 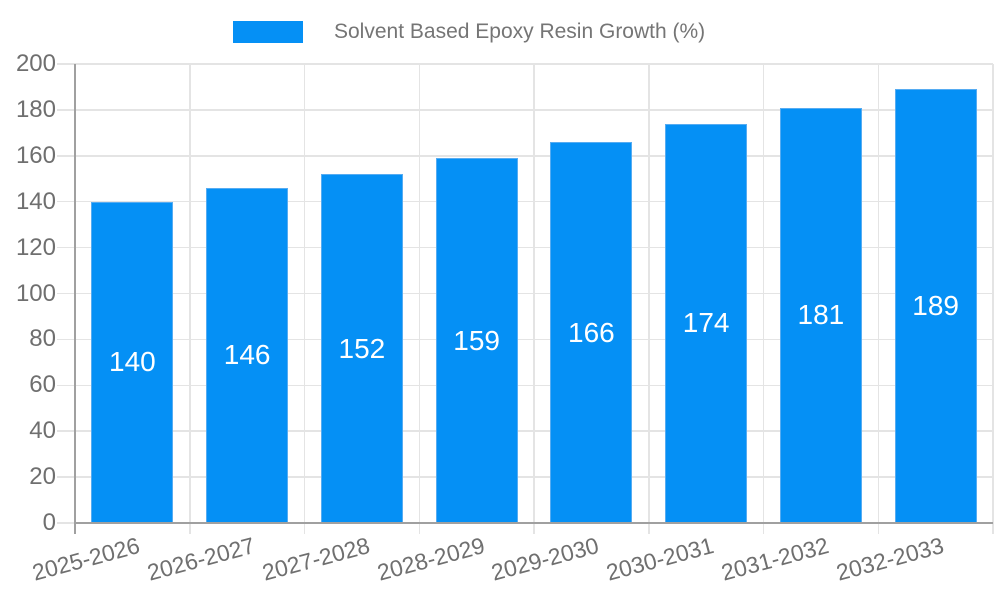 I want to click on bar-value-label: 174, so click(x=706, y=323).